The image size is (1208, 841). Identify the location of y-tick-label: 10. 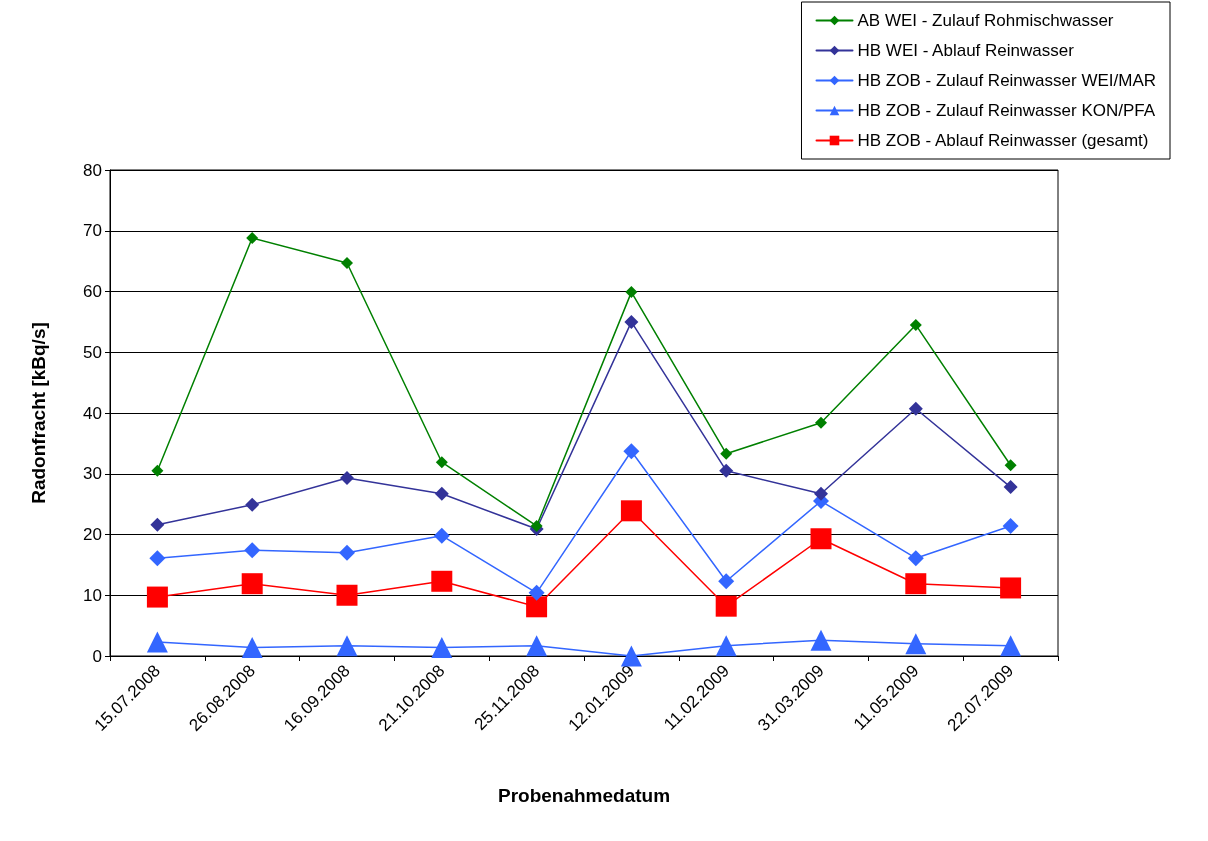
(92, 595).